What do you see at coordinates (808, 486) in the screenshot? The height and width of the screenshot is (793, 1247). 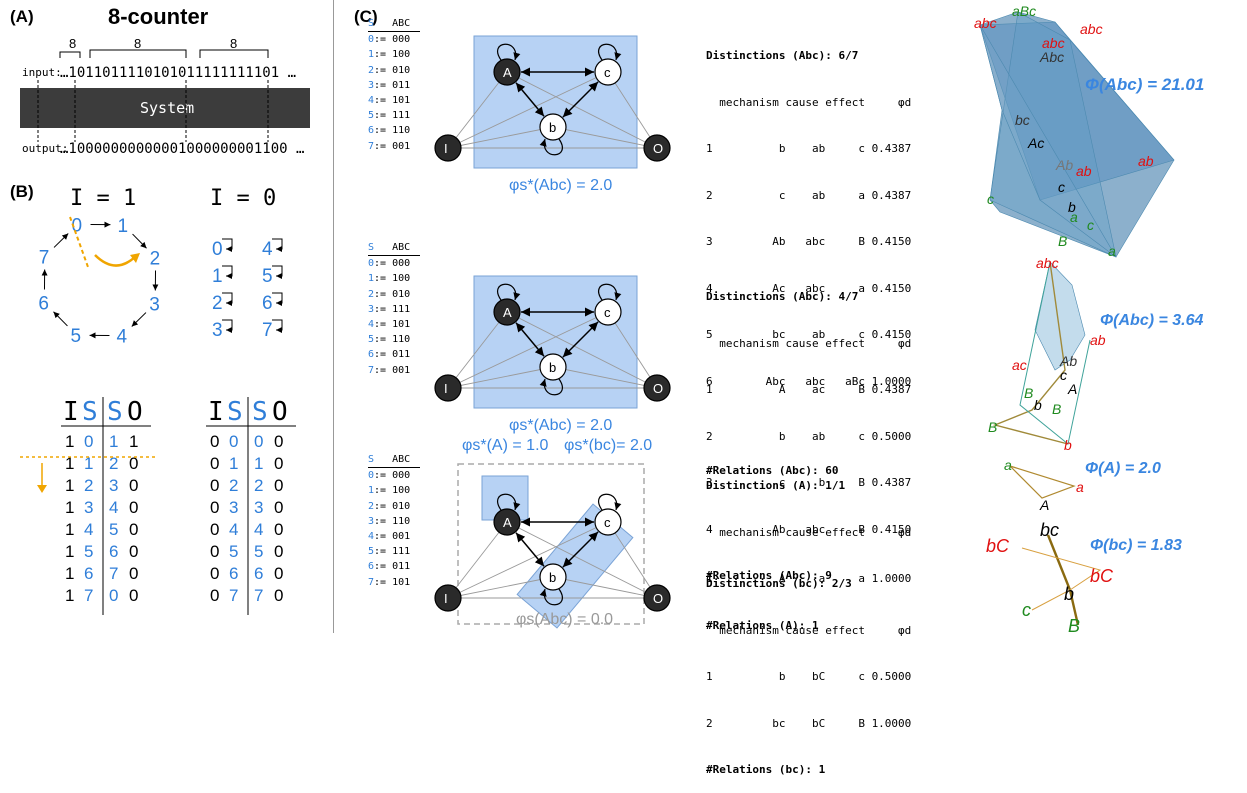 I see `dist-header-3a: Distinctions (A): 1/1` at bounding box center [808, 486].